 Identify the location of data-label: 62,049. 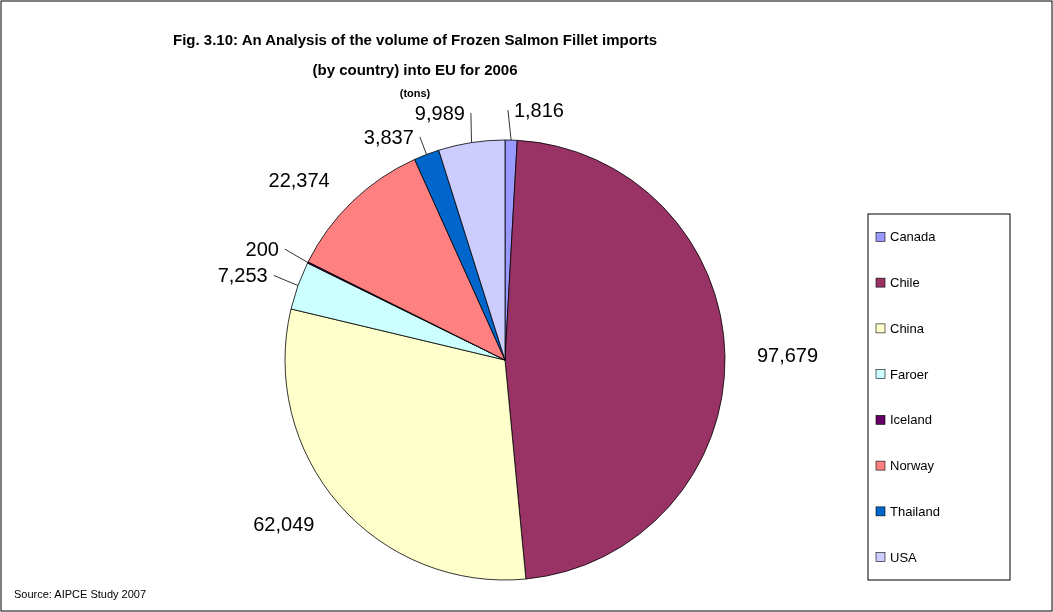
(284, 524).